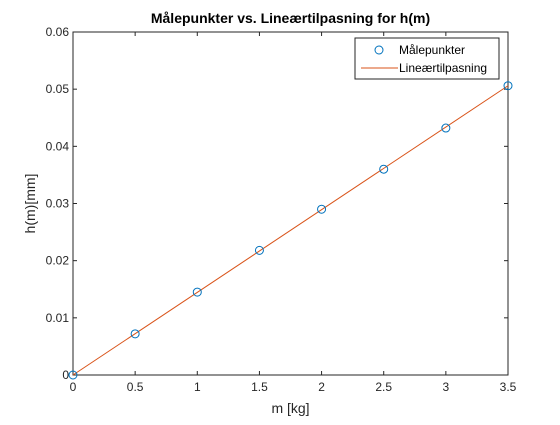 This screenshot has width=560, height=425. Describe the element at coordinates (58, 318) in the screenshot. I see `y-tick-label: 0.01` at that location.